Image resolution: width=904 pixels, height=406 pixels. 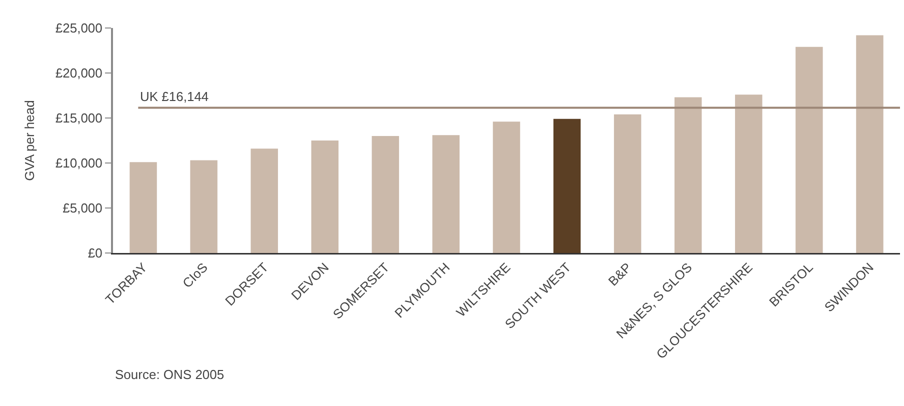 I want to click on source-note: Source: ONS 2005, so click(x=169, y=374).